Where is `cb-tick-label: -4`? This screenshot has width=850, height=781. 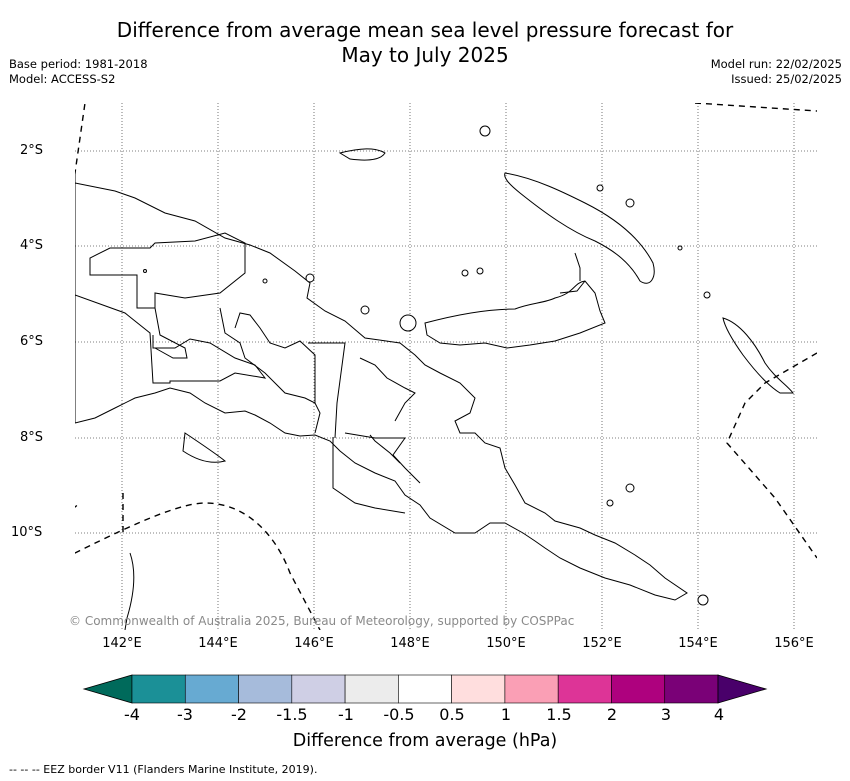
cb-tick-label: -4 is located at coordinates (132, 714).